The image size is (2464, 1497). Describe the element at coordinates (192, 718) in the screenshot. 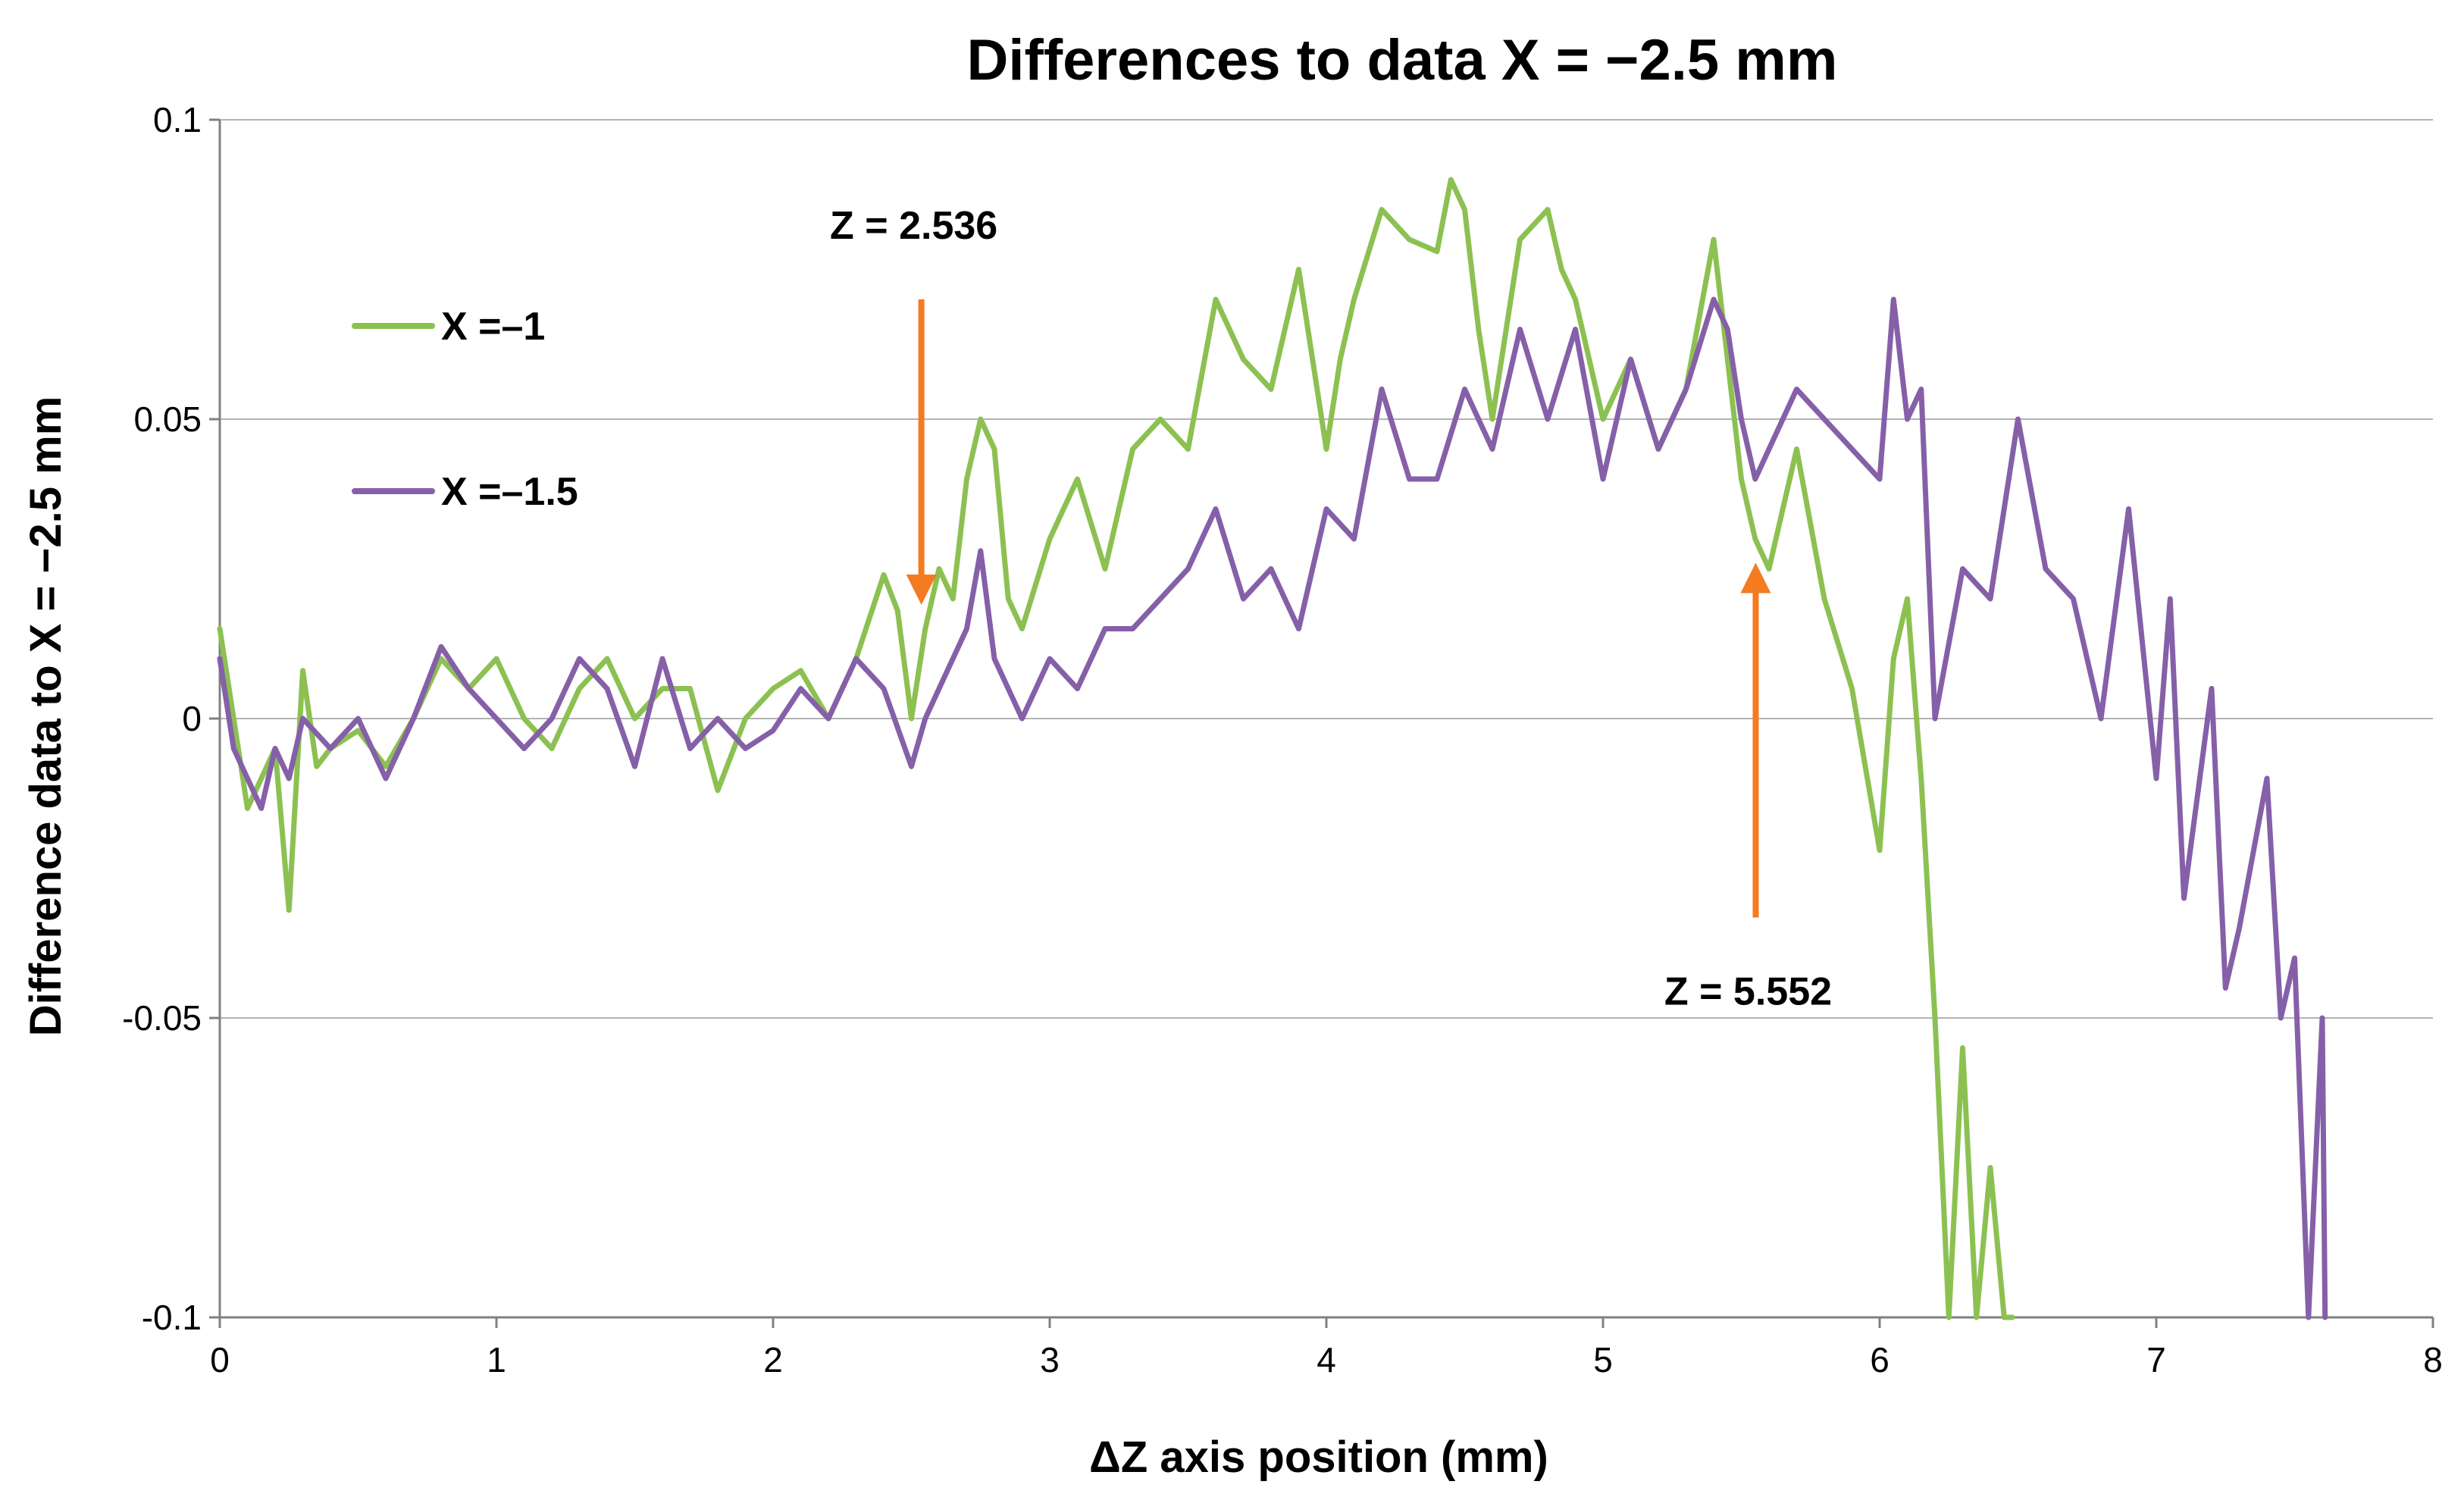

I see `y-tick-label: 0` at that location.